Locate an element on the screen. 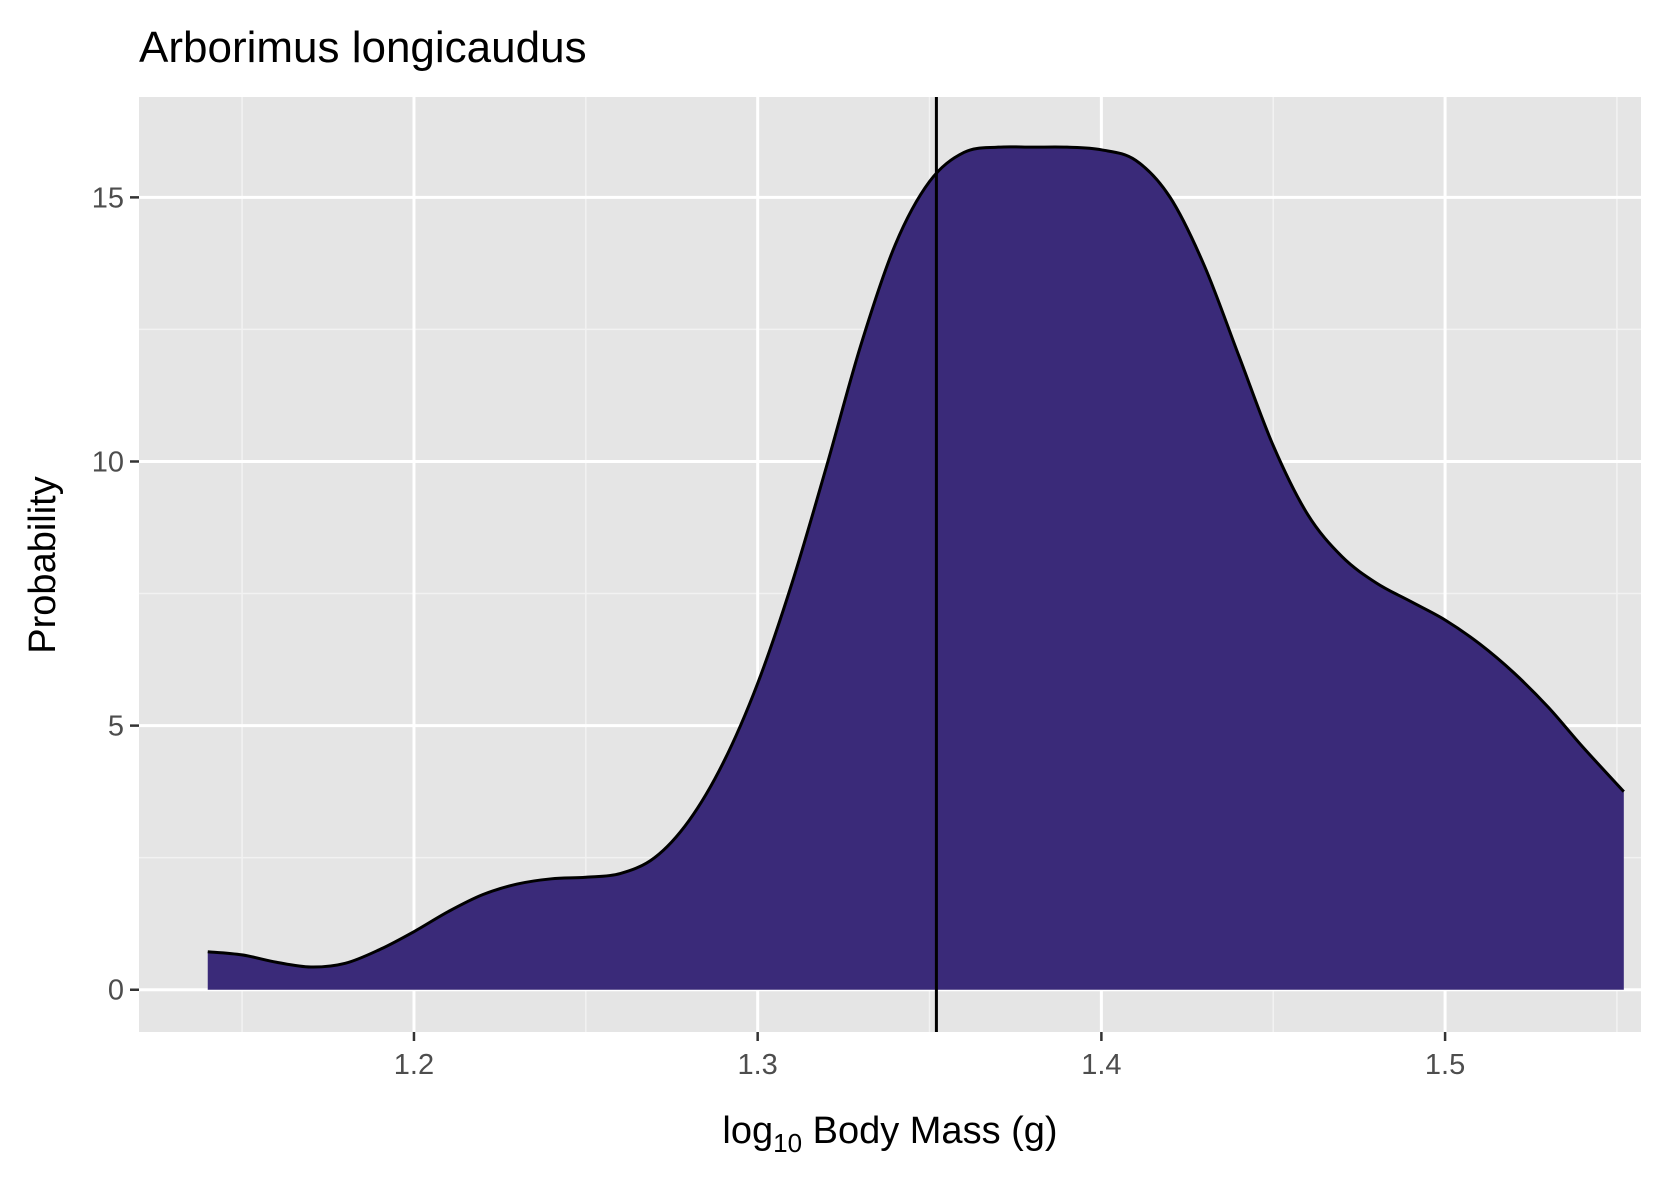  y-axis-title: Probability is located at coordinates (43, 564).